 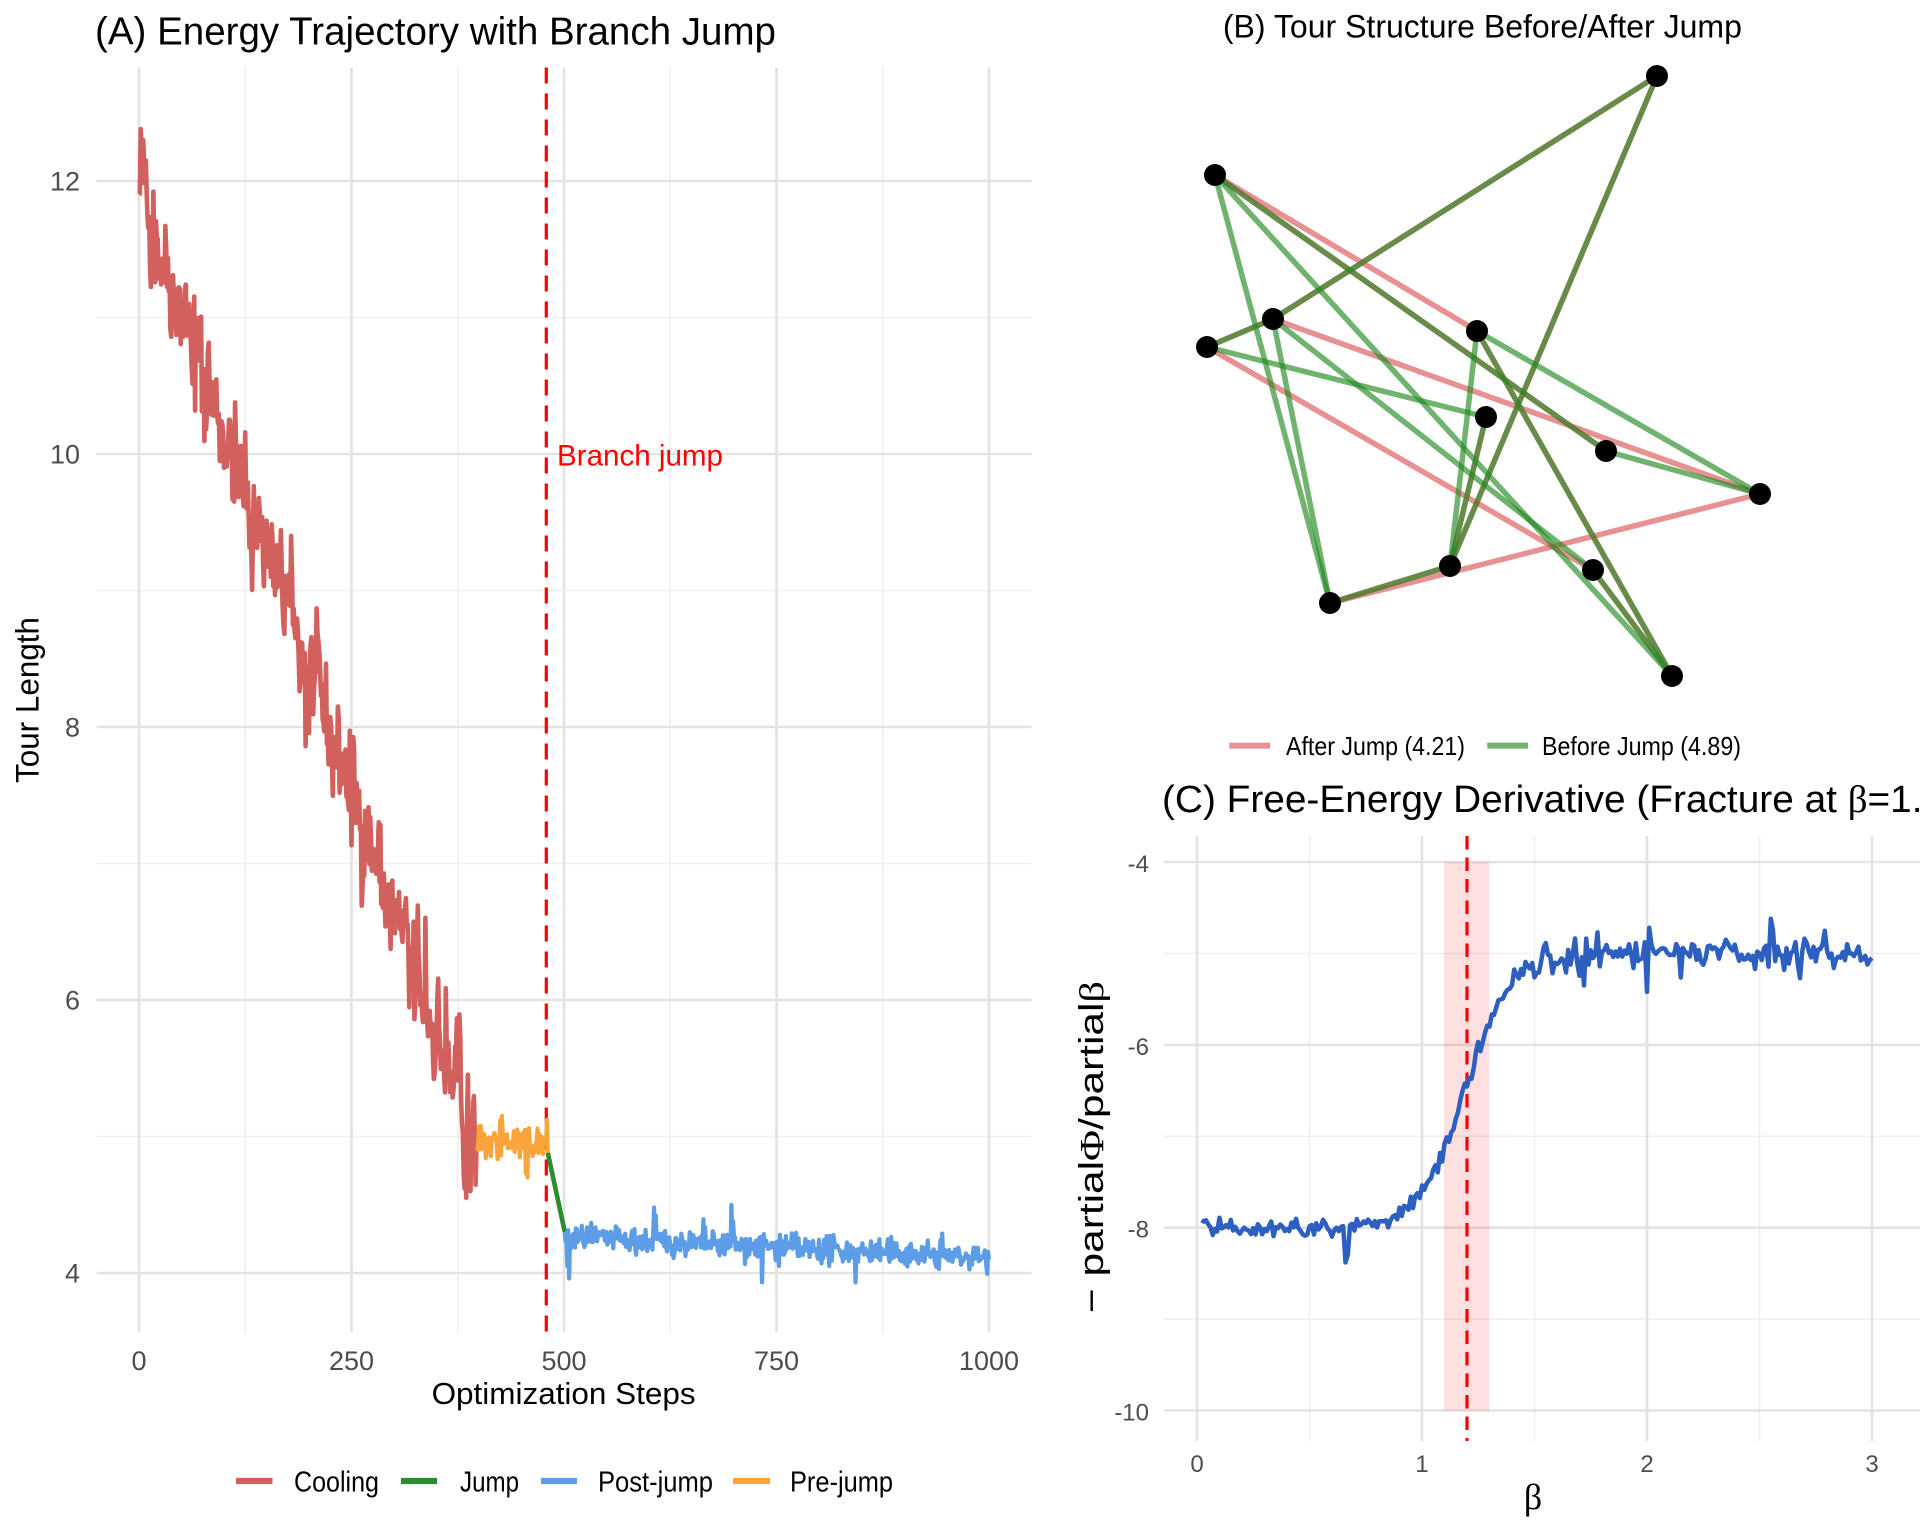 I want to click on svg-text: Pre-jump, so click(x=841, y=1482).